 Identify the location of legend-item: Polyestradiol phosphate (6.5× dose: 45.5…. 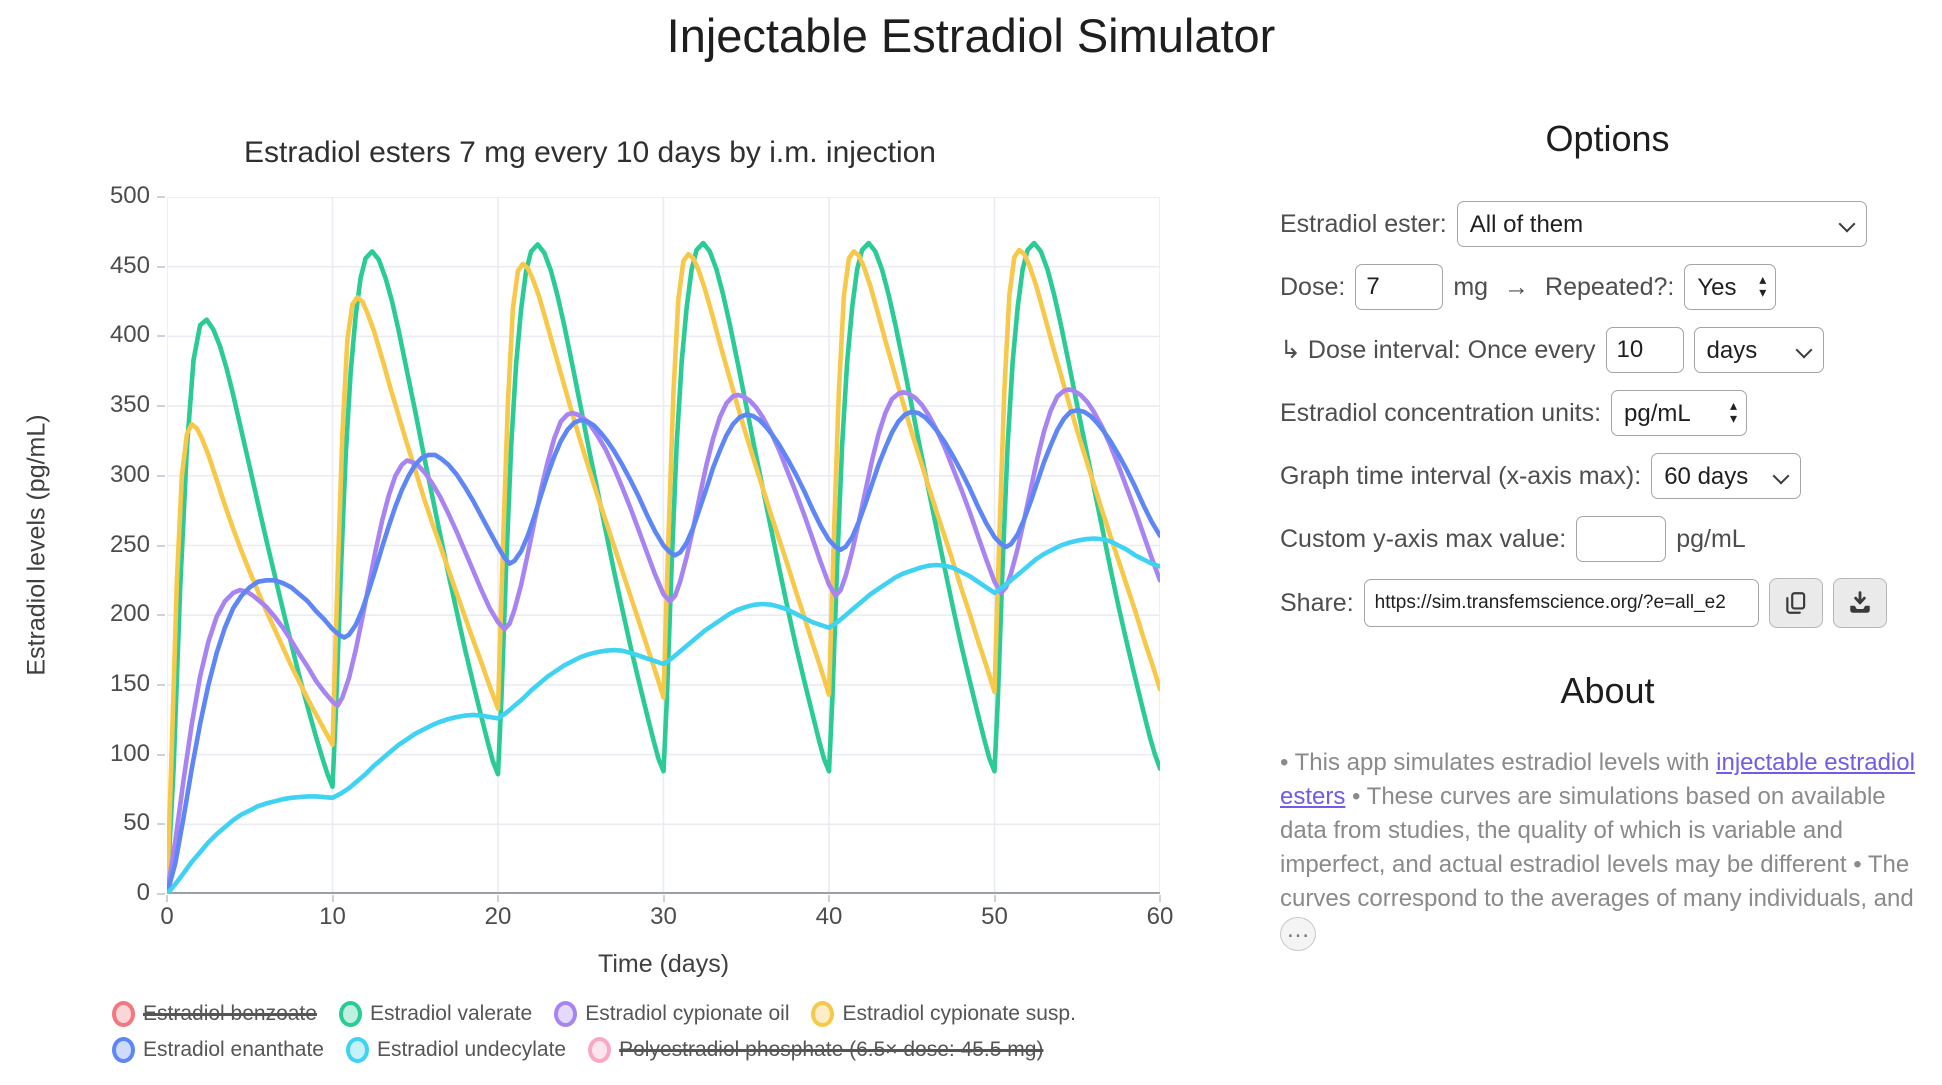
(815, 1050).